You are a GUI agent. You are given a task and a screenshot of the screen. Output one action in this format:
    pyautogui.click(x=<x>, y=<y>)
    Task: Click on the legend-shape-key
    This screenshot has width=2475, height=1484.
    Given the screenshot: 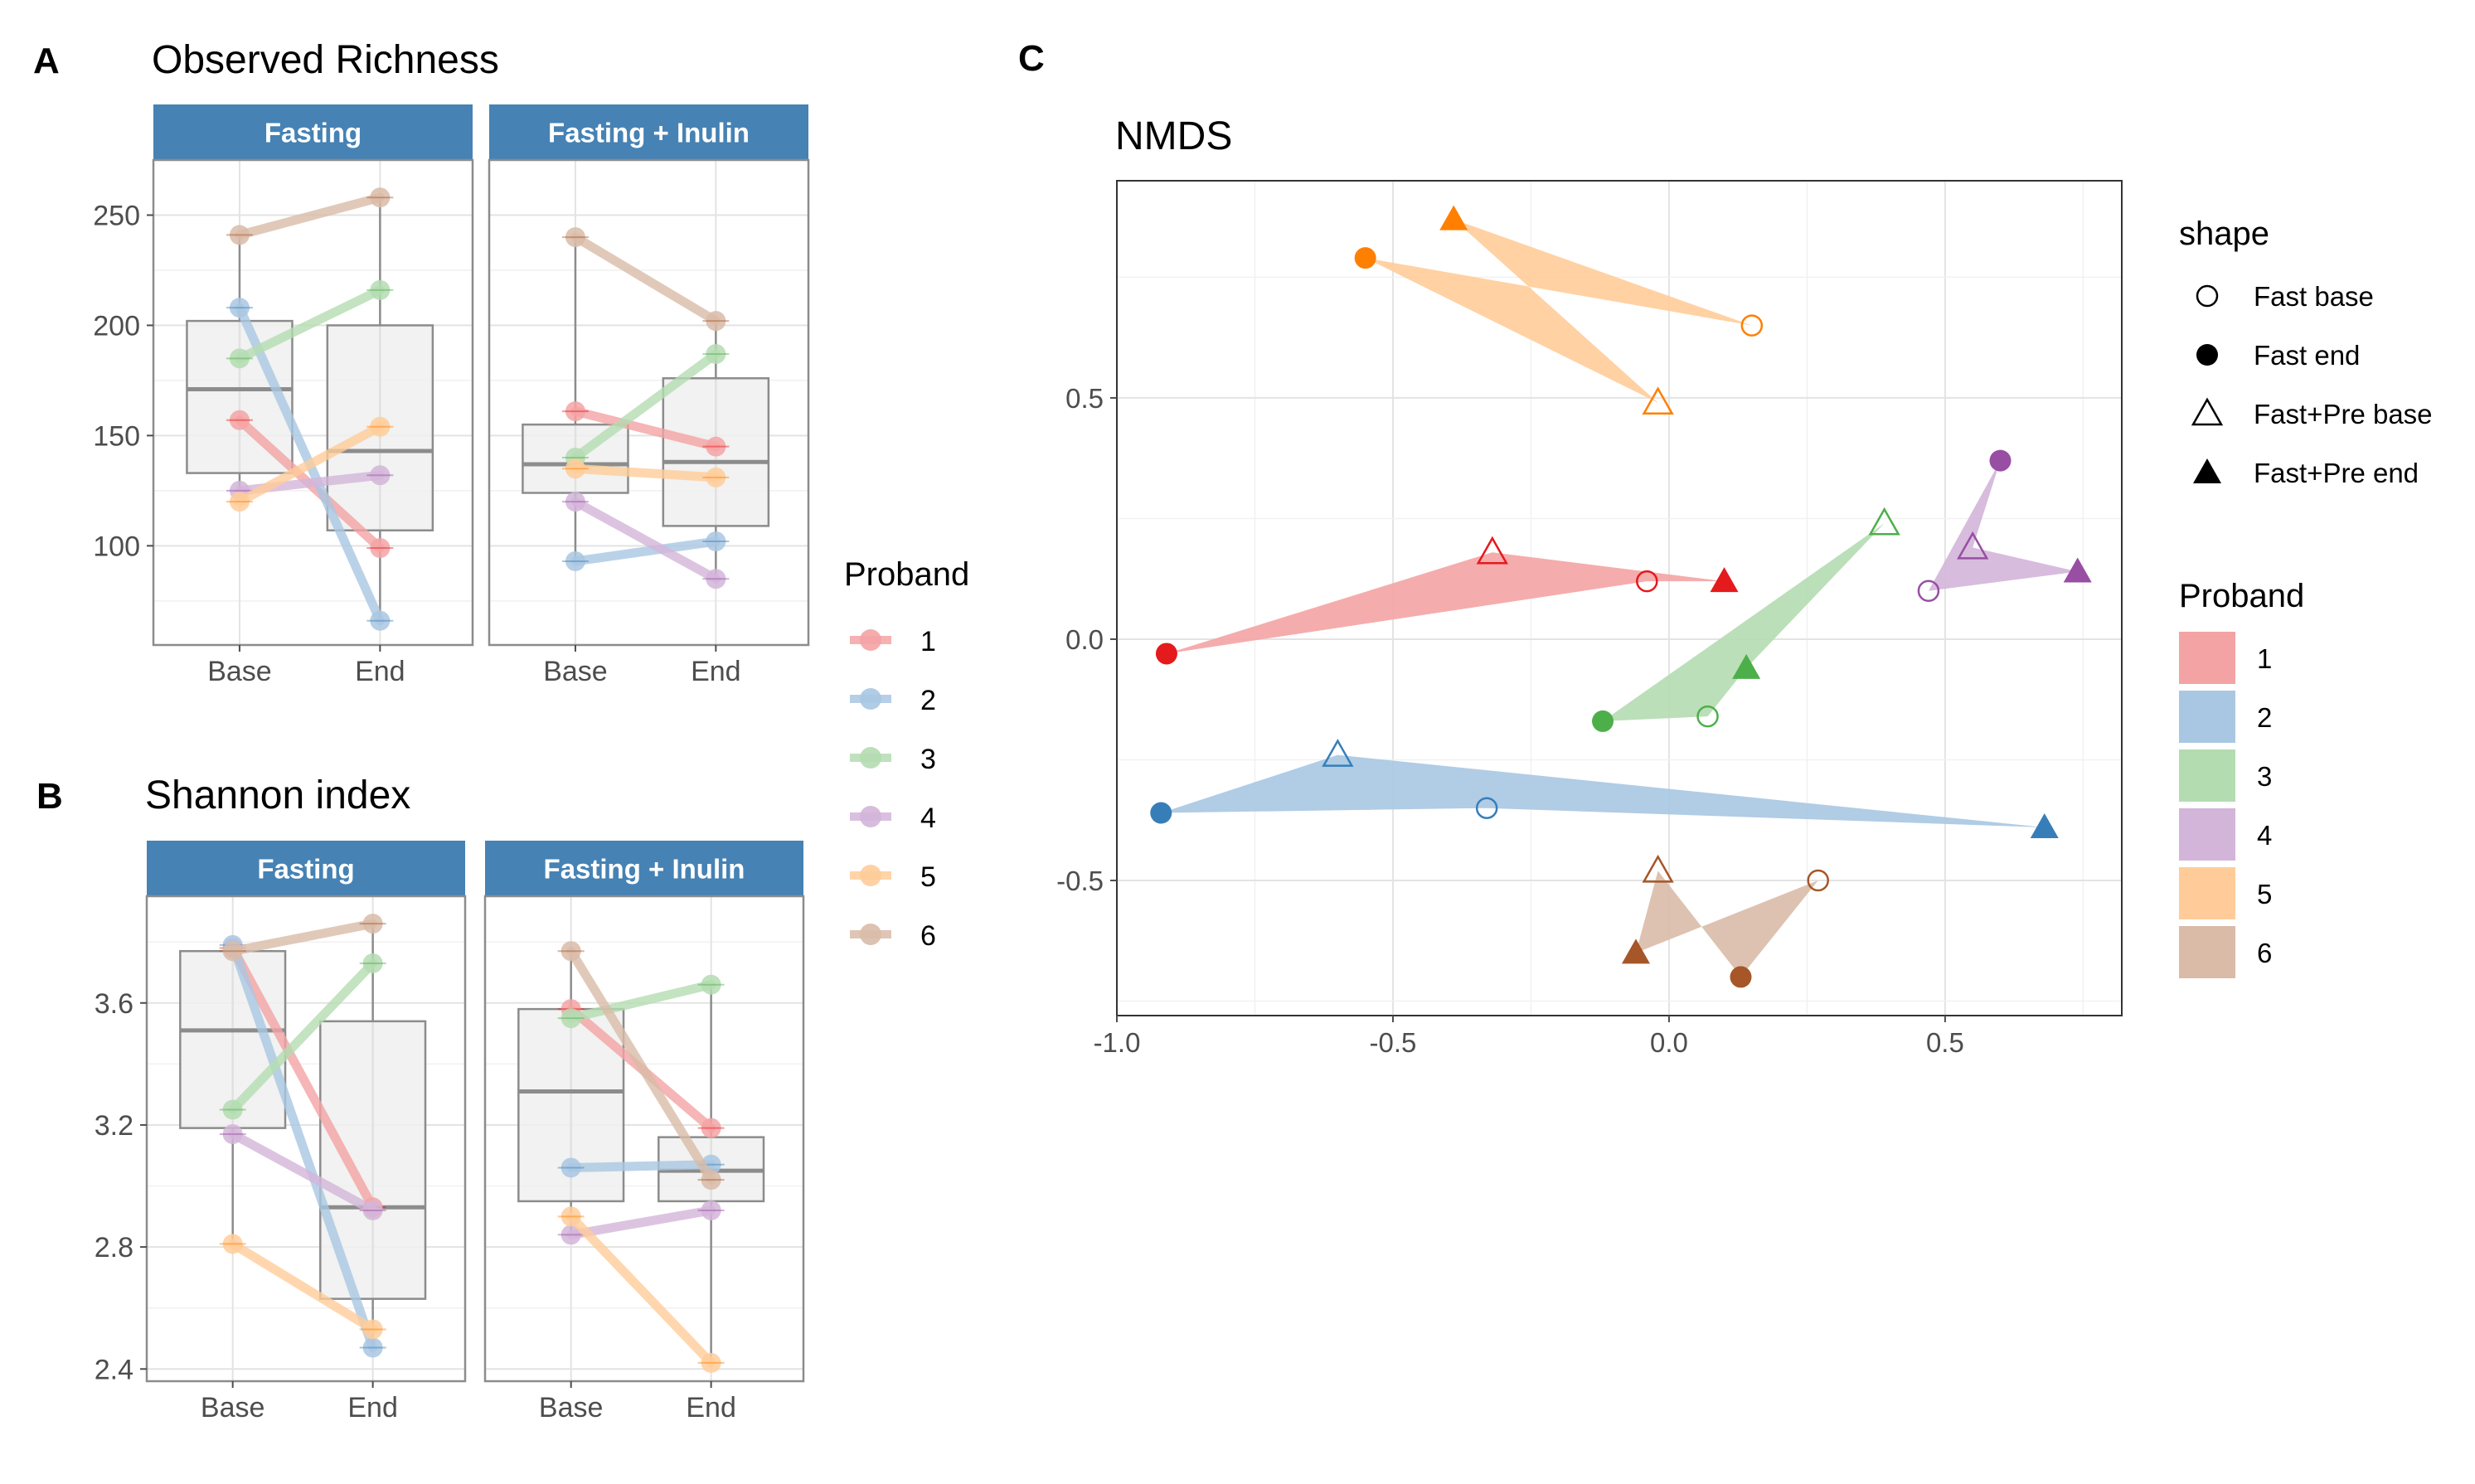 What is the action you would take?
    pyautogui.click(x=2207, y=296)
    